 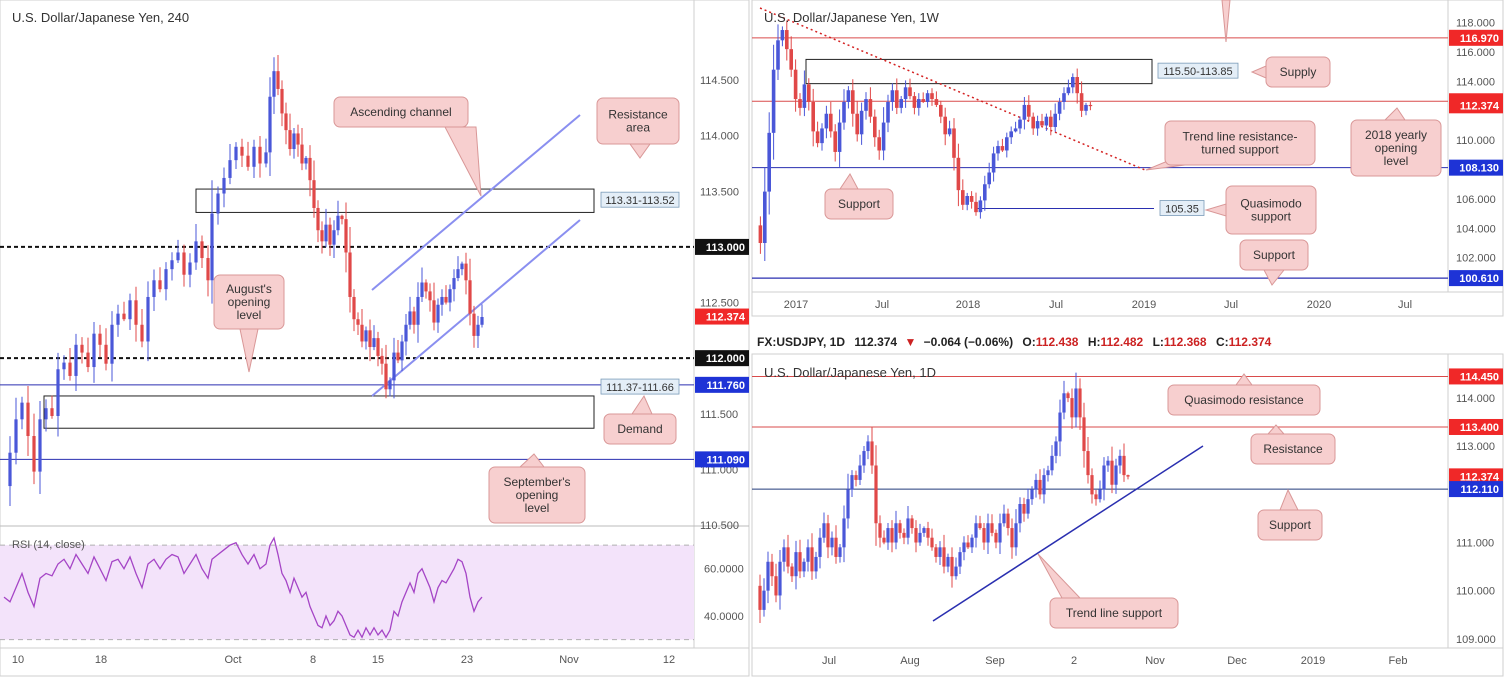 I want to click on weekly-level-label-quasimodo: 105.35, so click(x=1182, y=209).